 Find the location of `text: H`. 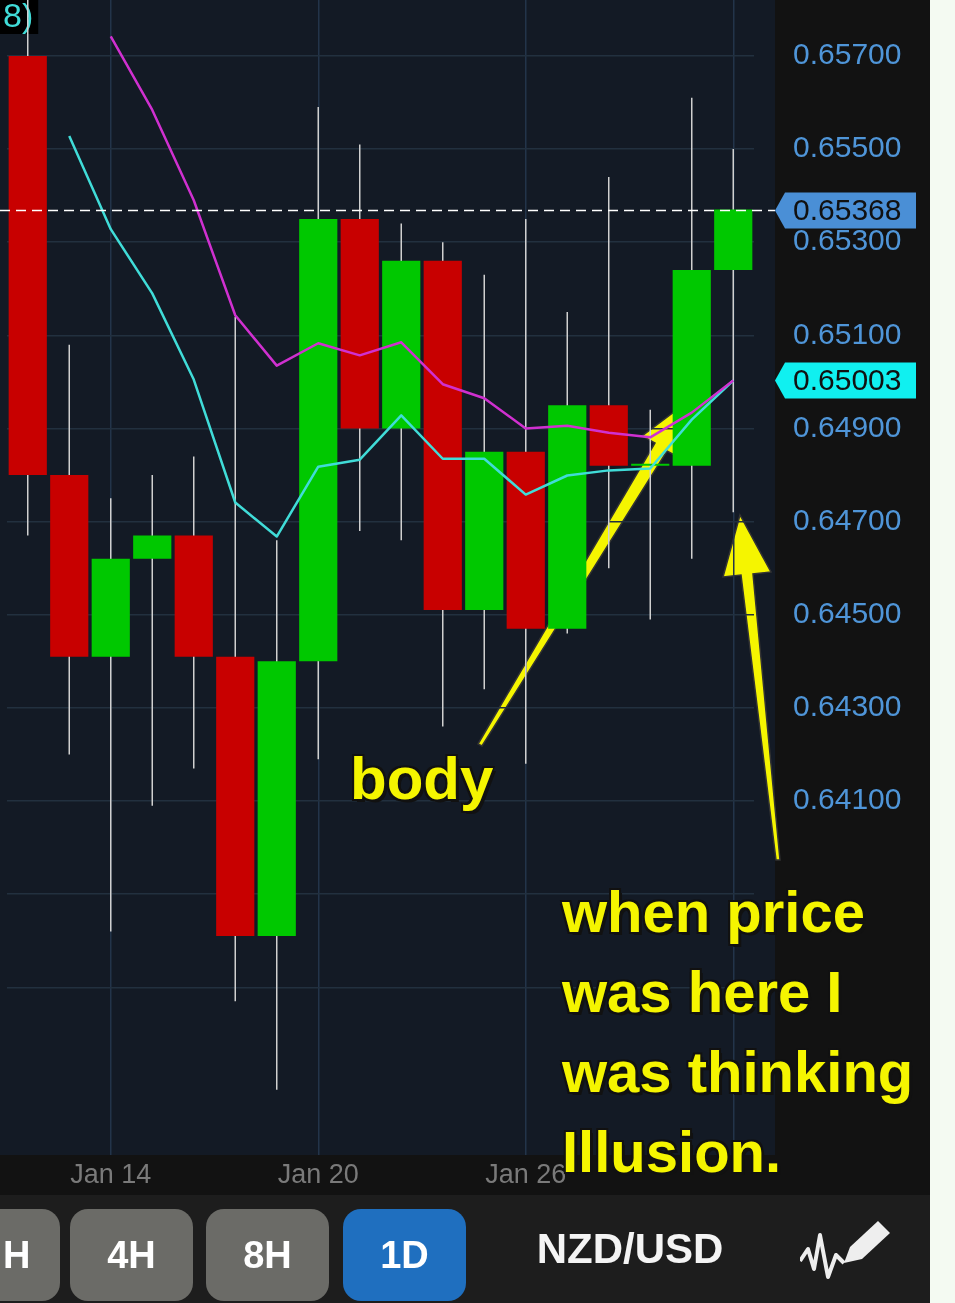

text: H is located at coordinates (30, 1255).